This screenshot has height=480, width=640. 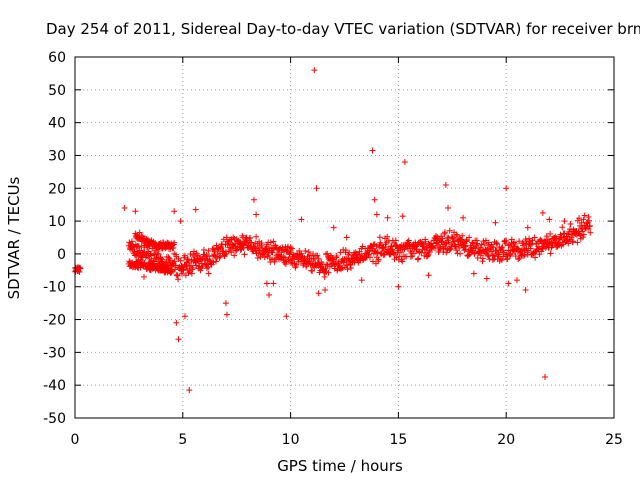 What do you see at coordinates (57, 124) in the screenshot?
I see `y-tick-label: 40` at bounding box center [57, 124].